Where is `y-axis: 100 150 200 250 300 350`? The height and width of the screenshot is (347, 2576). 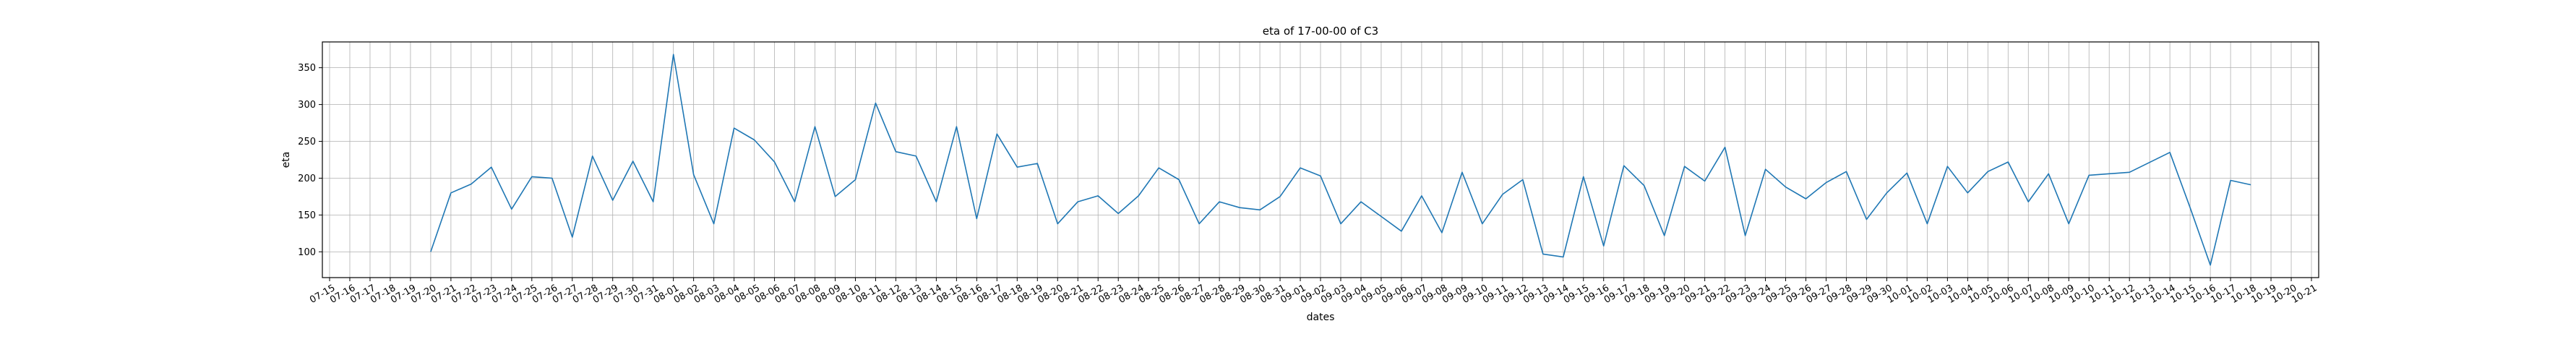
y-axis: 100 150 200 250 300 350 is located at coordinates (310, 160).